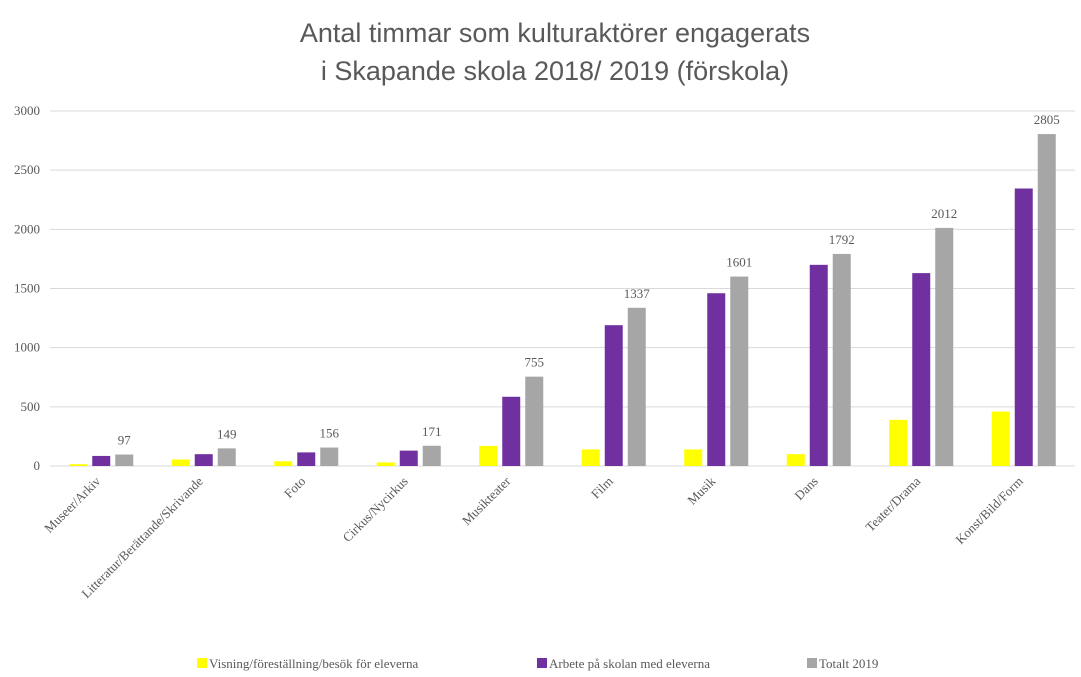 The width and height of the screenshot is (1081, 677). I want to click on y-tick-label: 1500, so click(27, 288).